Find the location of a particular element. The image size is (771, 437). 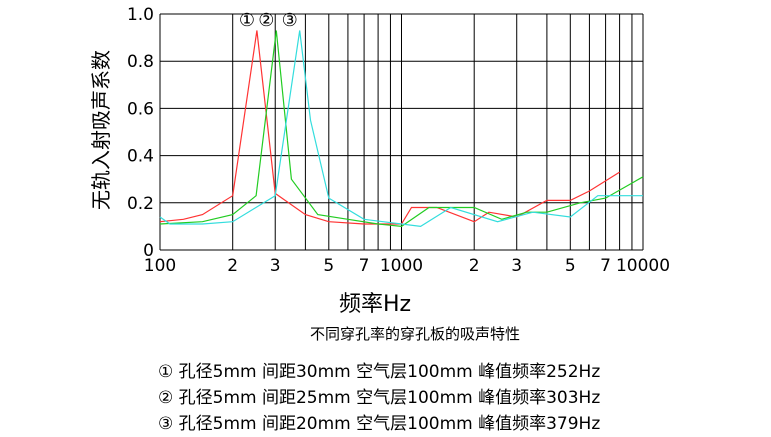

x-tick-label-8: 5 is located at coordinates (570, 266).